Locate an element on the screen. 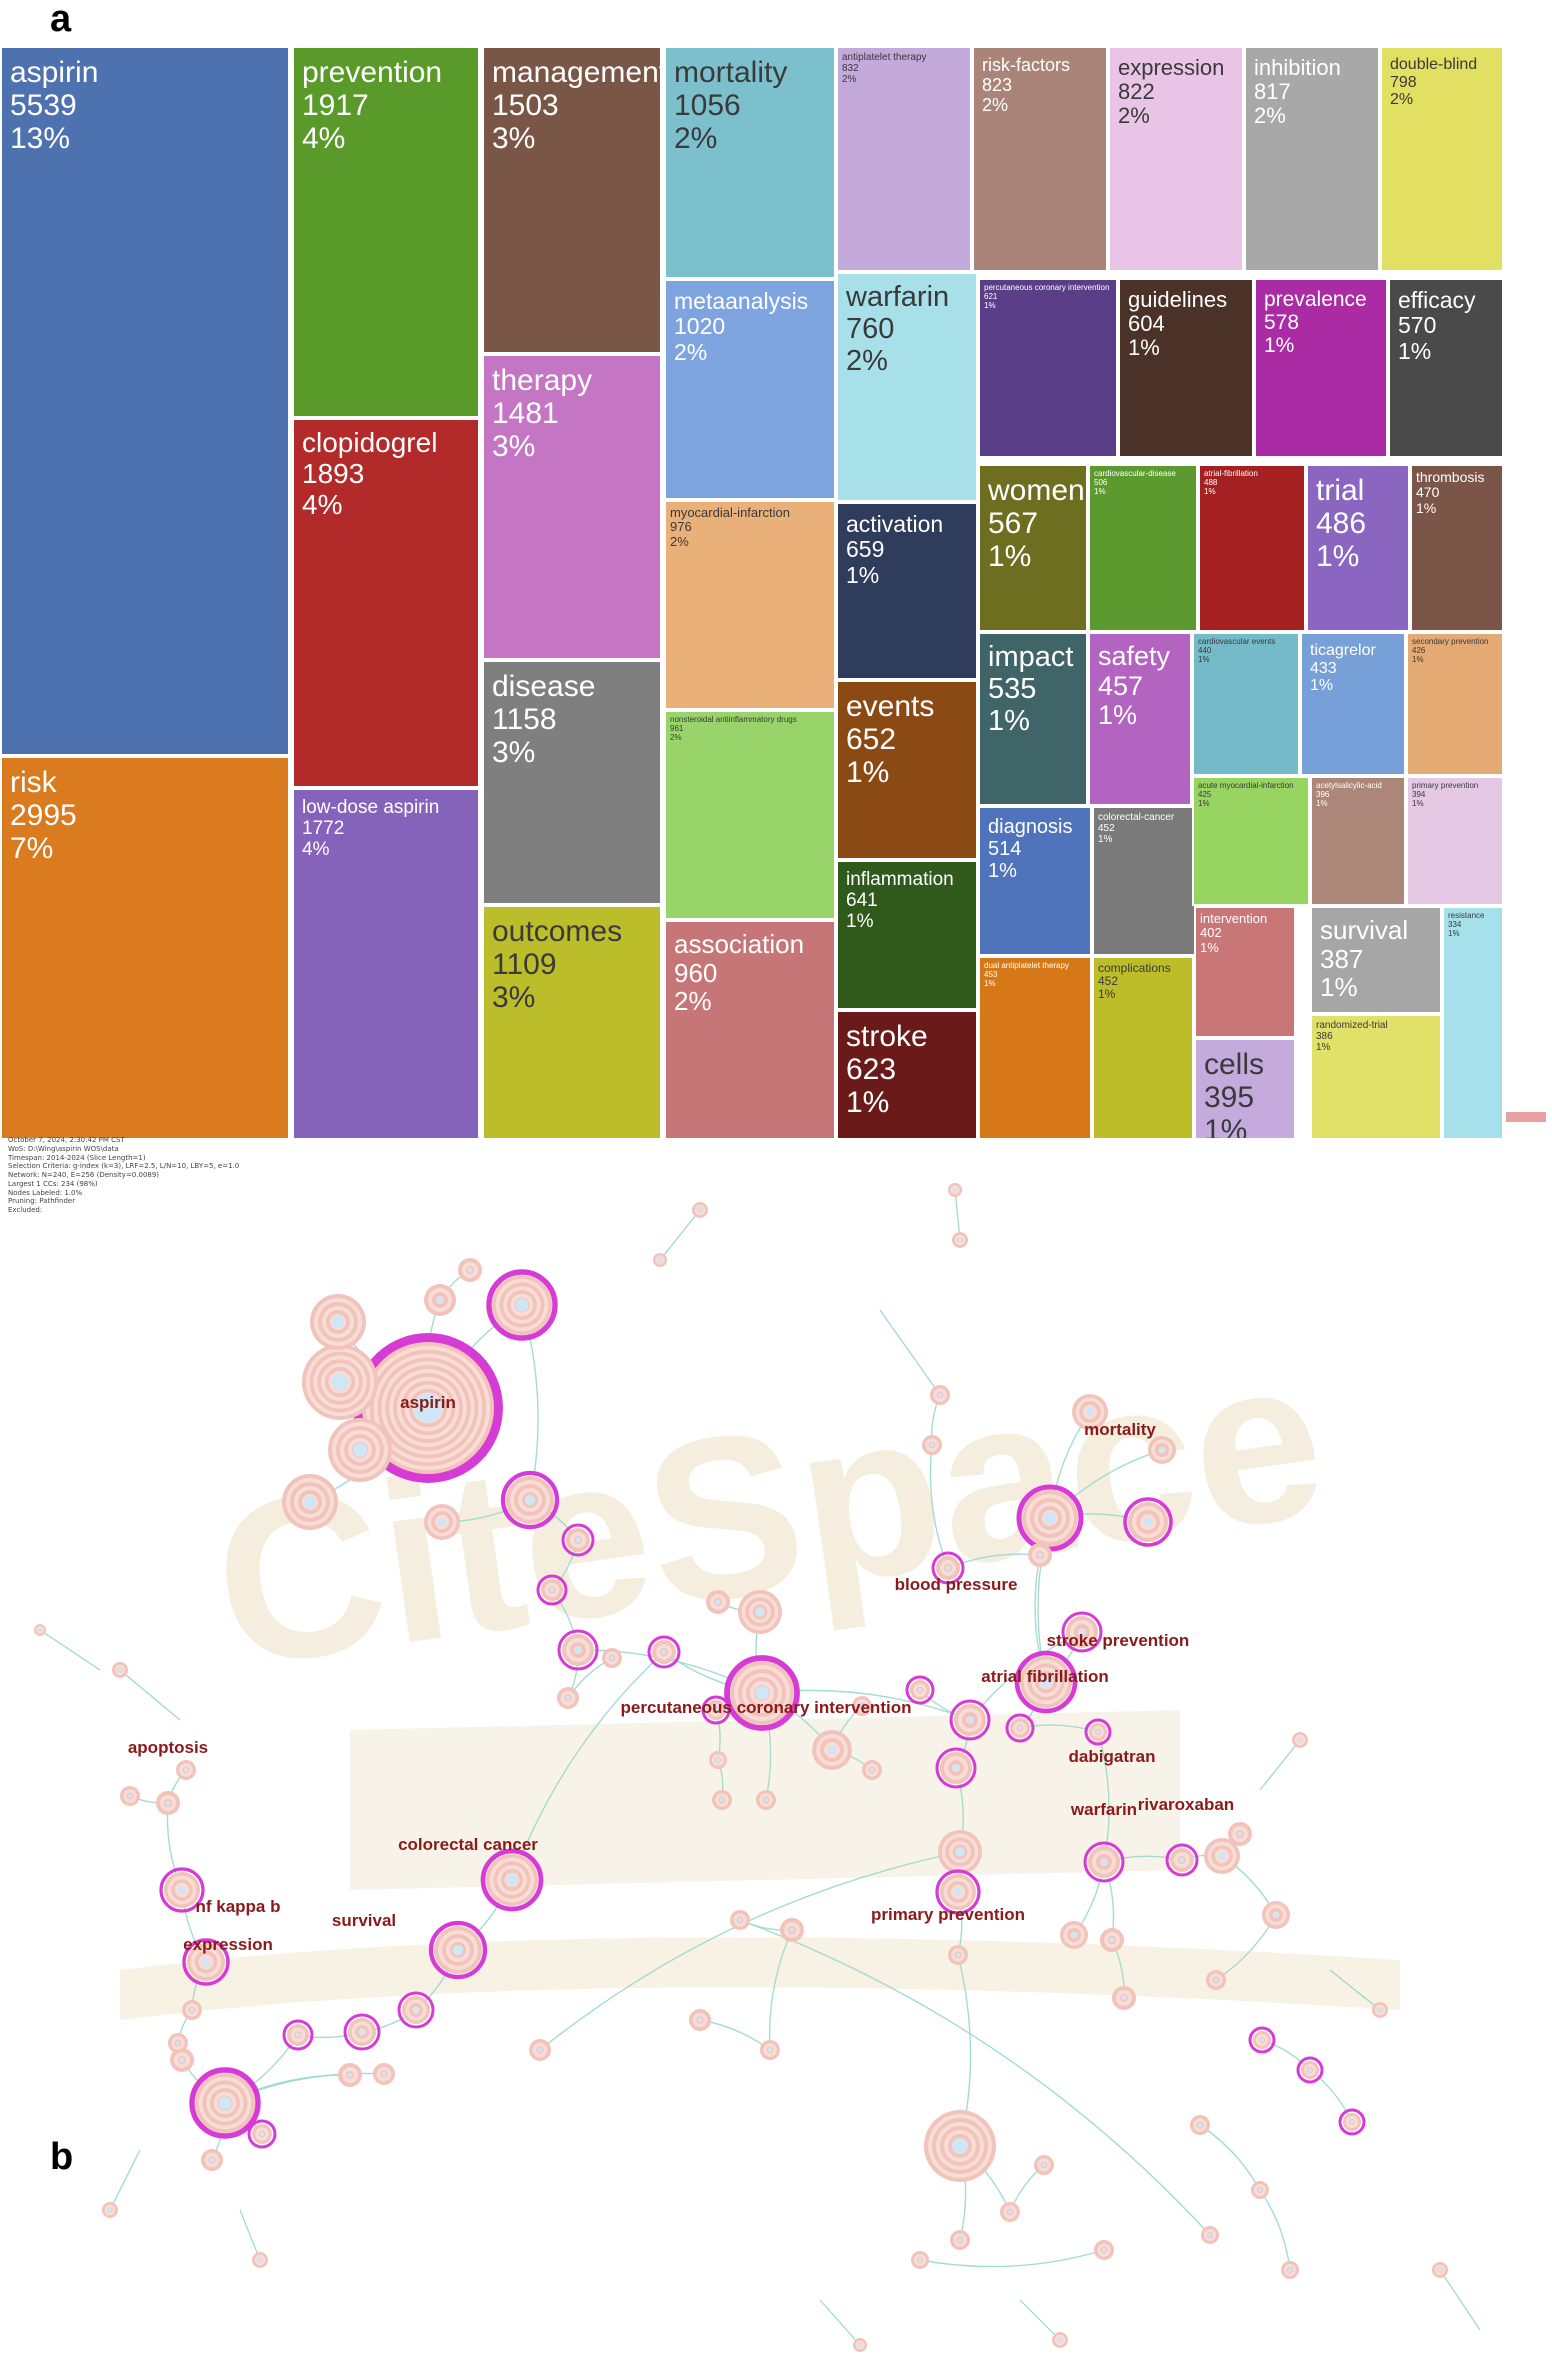 This screenshot has width=1552, height=2356. tile-label: trial is located at coordinates (1340, 490).